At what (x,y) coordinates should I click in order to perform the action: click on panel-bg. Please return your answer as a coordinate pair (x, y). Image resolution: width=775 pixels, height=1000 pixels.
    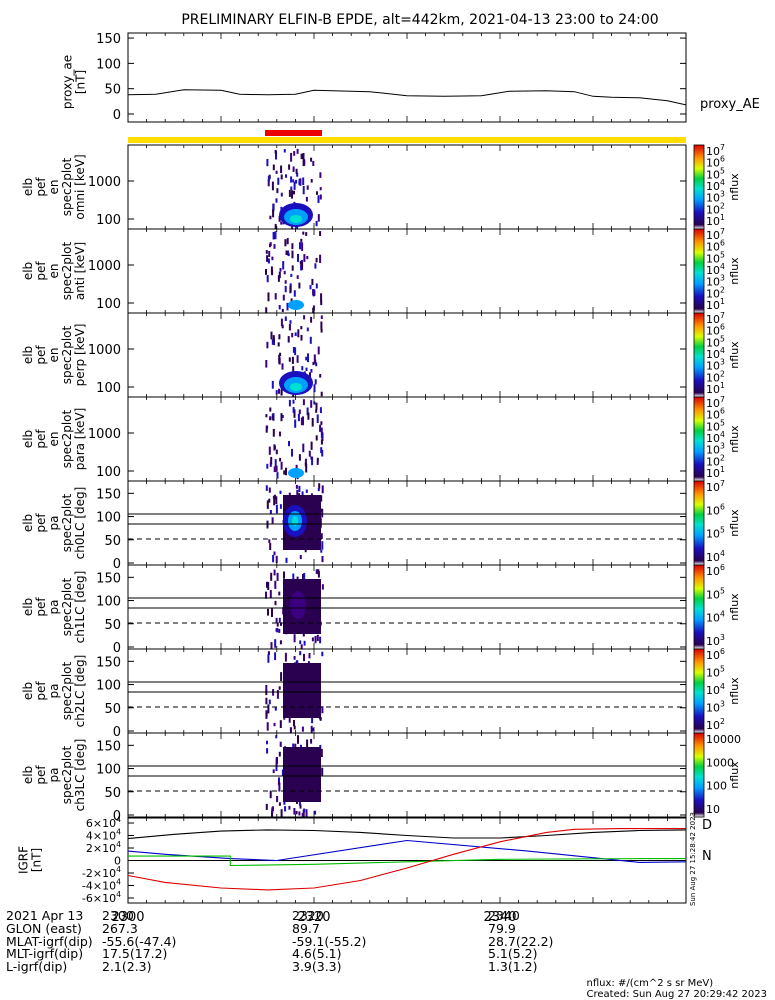
    Looking at the image, I should click on (407, 775).